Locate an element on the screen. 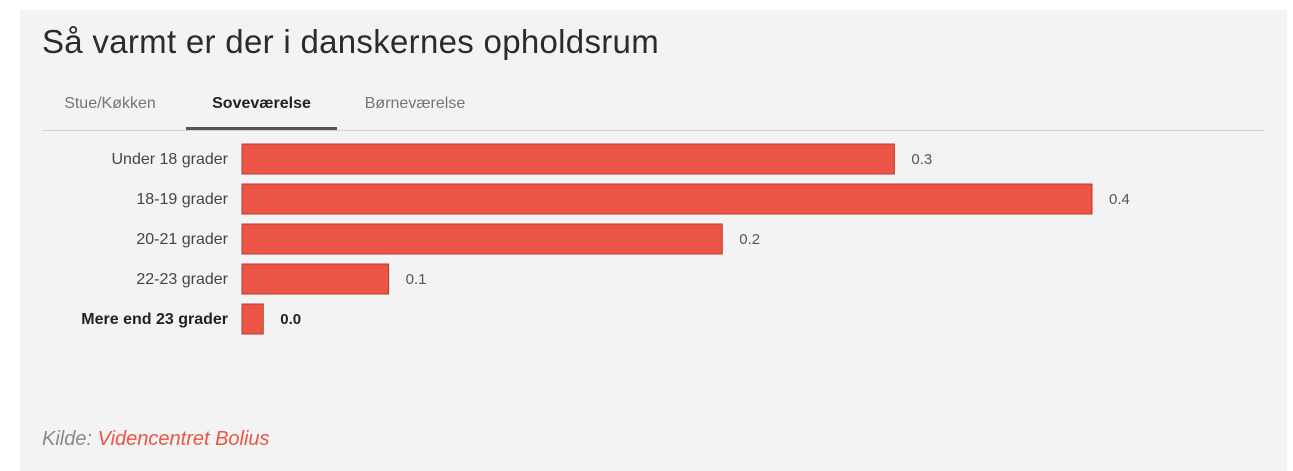  category-label: Under 18 grader is located at coordinates (169, 159).